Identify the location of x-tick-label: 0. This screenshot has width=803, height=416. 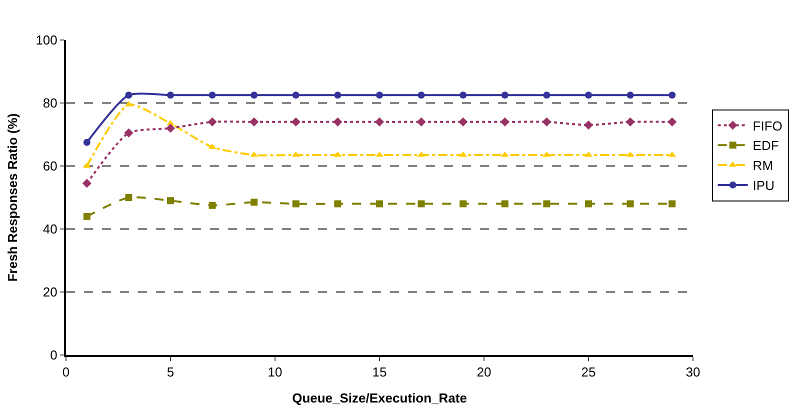
(66, 372).